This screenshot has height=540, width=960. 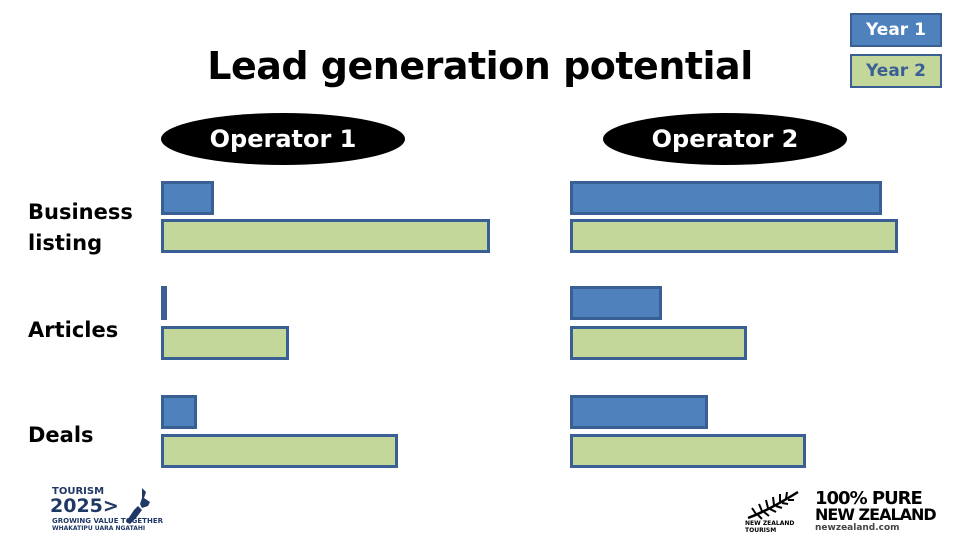 I want to click on legend-year-2: Year 2, so click(x=896, y=71).